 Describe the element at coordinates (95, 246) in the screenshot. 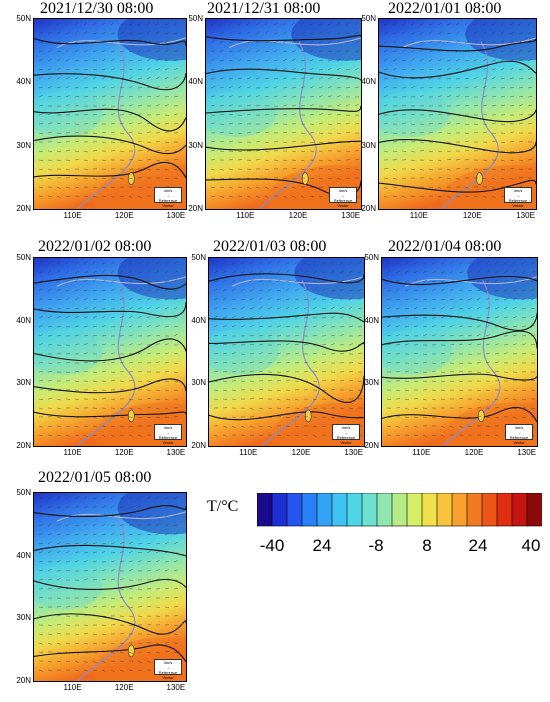

I see `panel-title: 2022/01/02 08:00` at that location.